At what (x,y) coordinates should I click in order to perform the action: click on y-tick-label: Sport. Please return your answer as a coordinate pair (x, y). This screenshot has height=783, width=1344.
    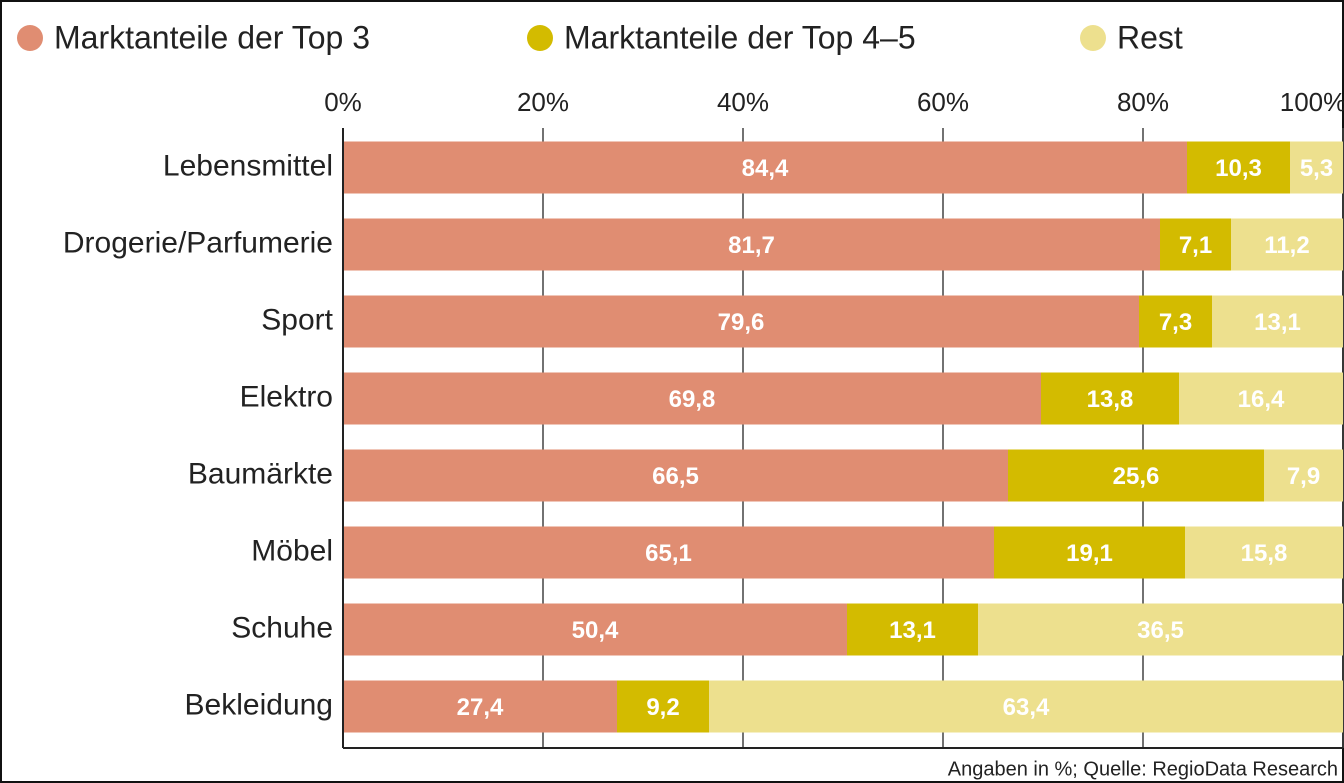
    Looking at the image, I should click on (297, 319).